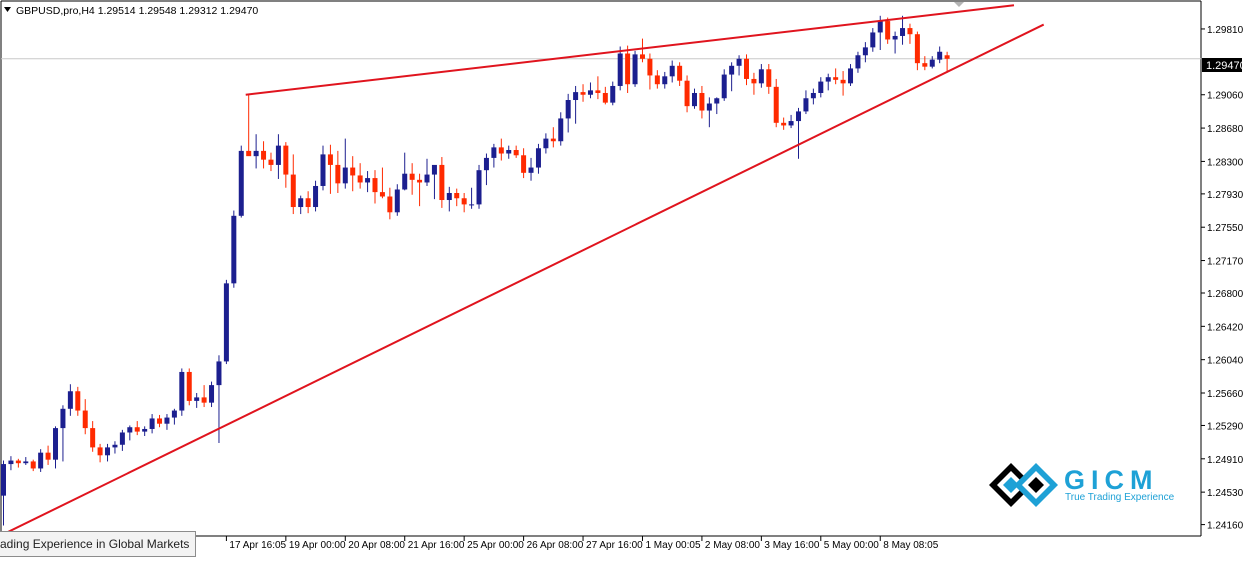 This screenshot has width=1246, height=562. I want to click on x-tick-label: 25 Apr 00:00, so click(495, 545).